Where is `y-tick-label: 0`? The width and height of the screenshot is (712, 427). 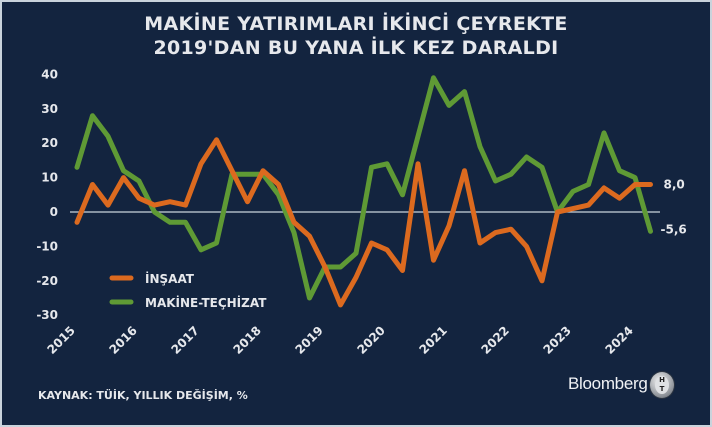
y-tick-label: 0 is located at coordinates (54, 212).